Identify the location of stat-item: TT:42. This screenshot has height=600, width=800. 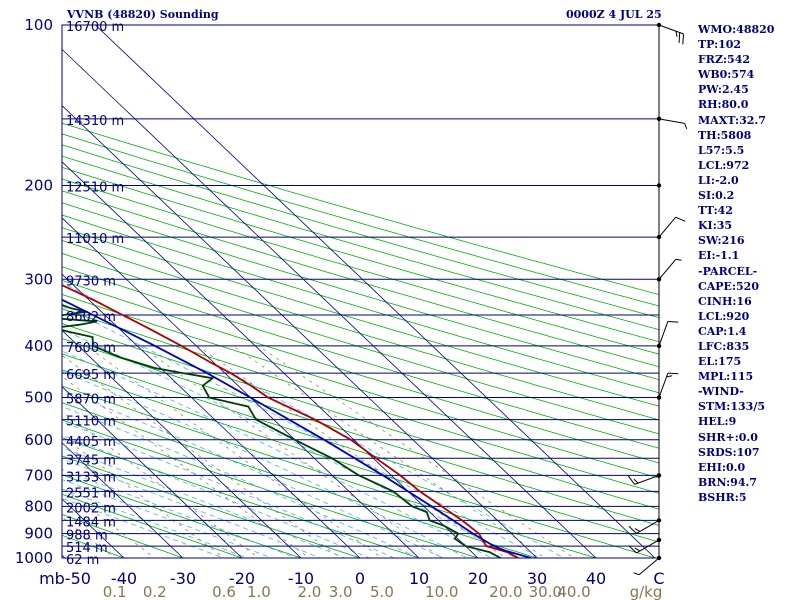
(715, 211).